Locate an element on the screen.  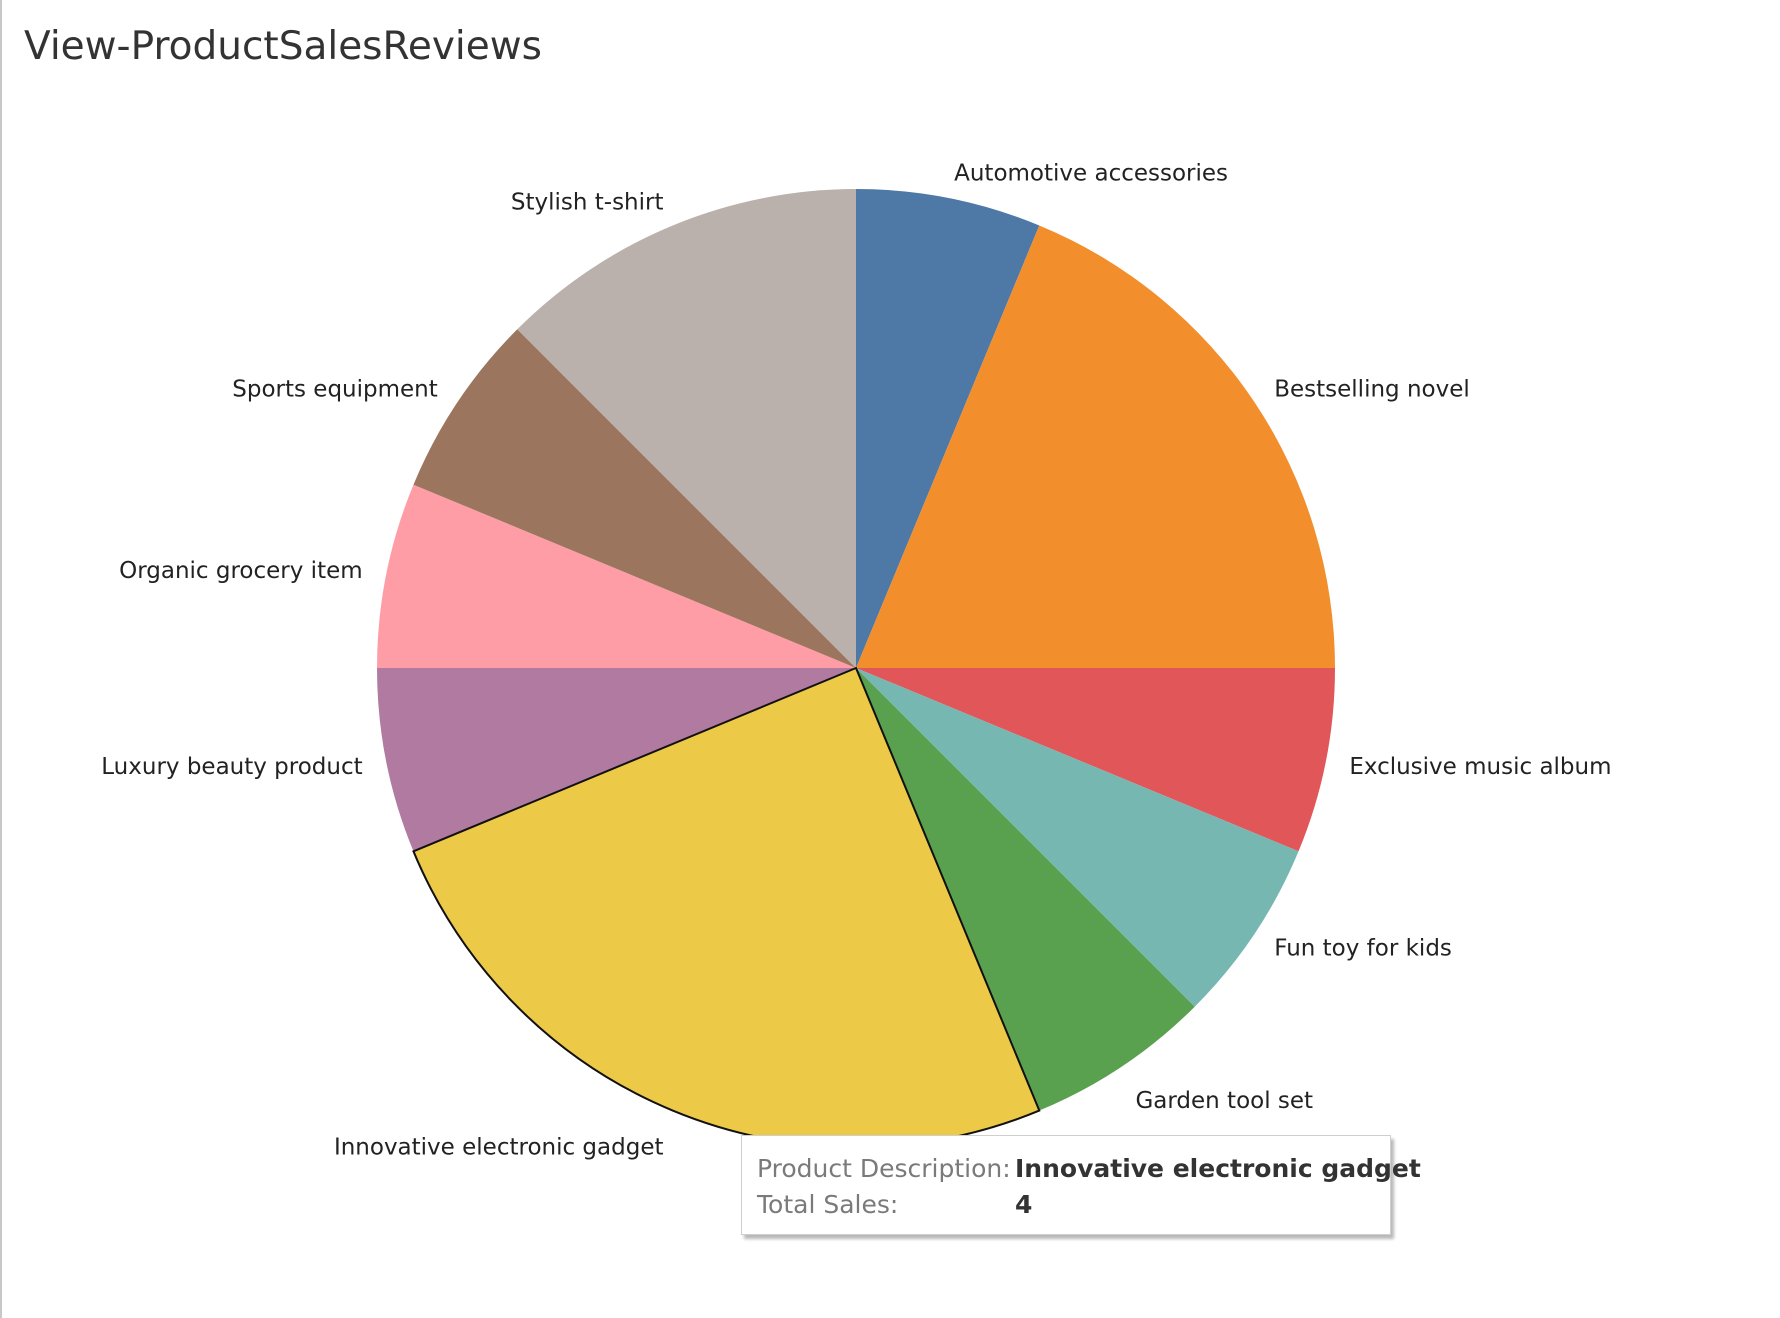
pie-slice-sports-equipment is located at coordinates (634, 498).